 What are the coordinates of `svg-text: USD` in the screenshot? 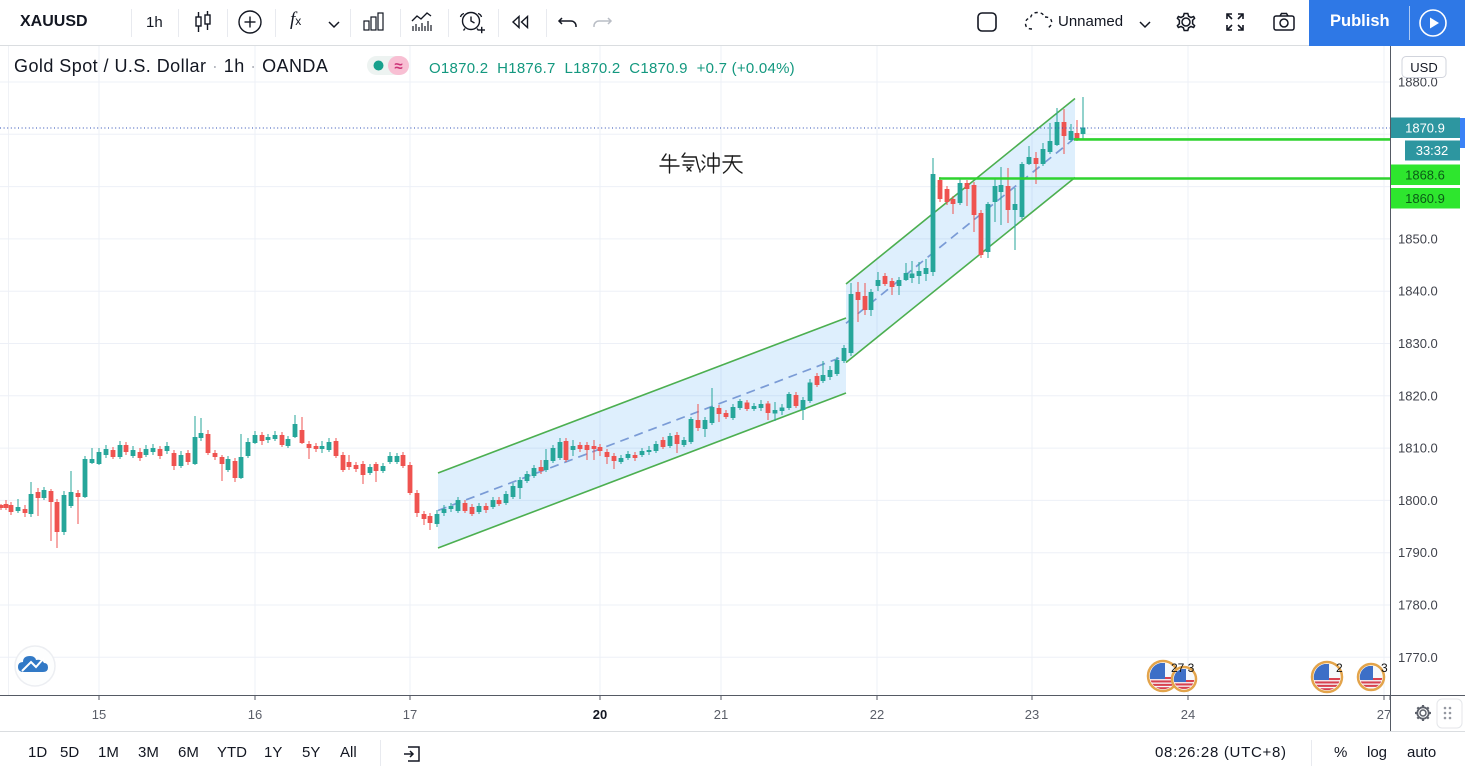 It's located at (1423, 67).